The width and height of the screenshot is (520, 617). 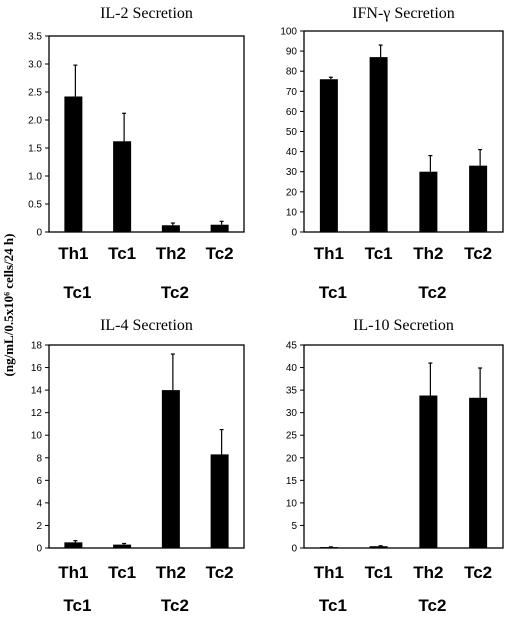 What do you see at coordinates (288, 32) in the screenshot?
I see `y-tick-label: 100` at bounding box center [288, 32].